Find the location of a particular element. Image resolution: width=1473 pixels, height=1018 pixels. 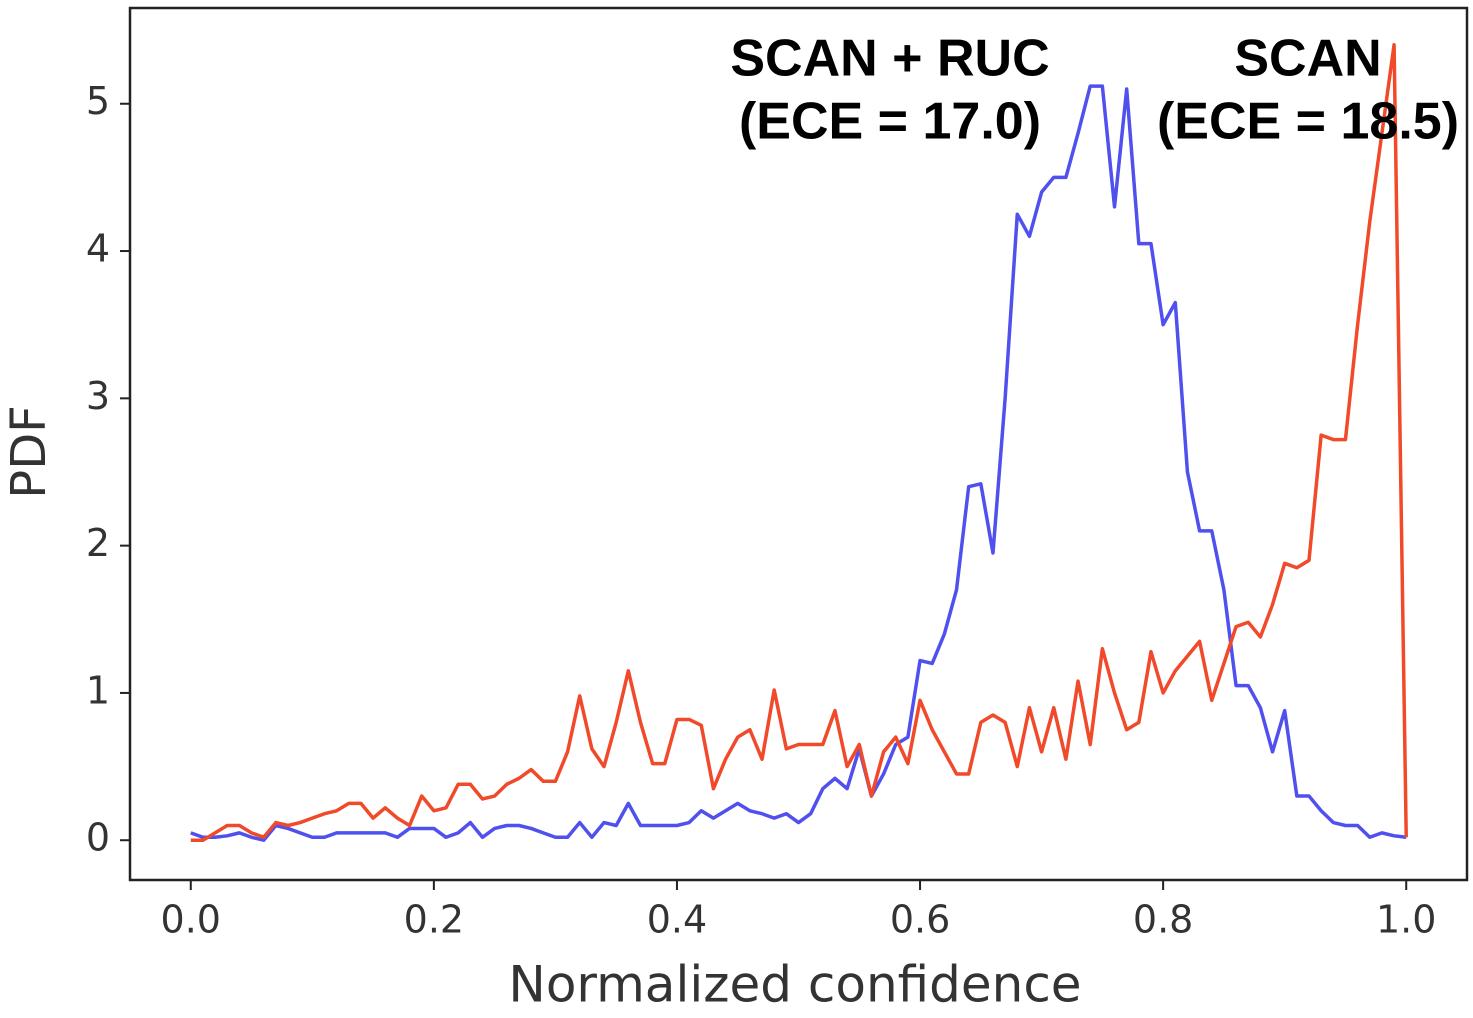

x-tick-label: 0.8 is located at coordinates (1163, 920).